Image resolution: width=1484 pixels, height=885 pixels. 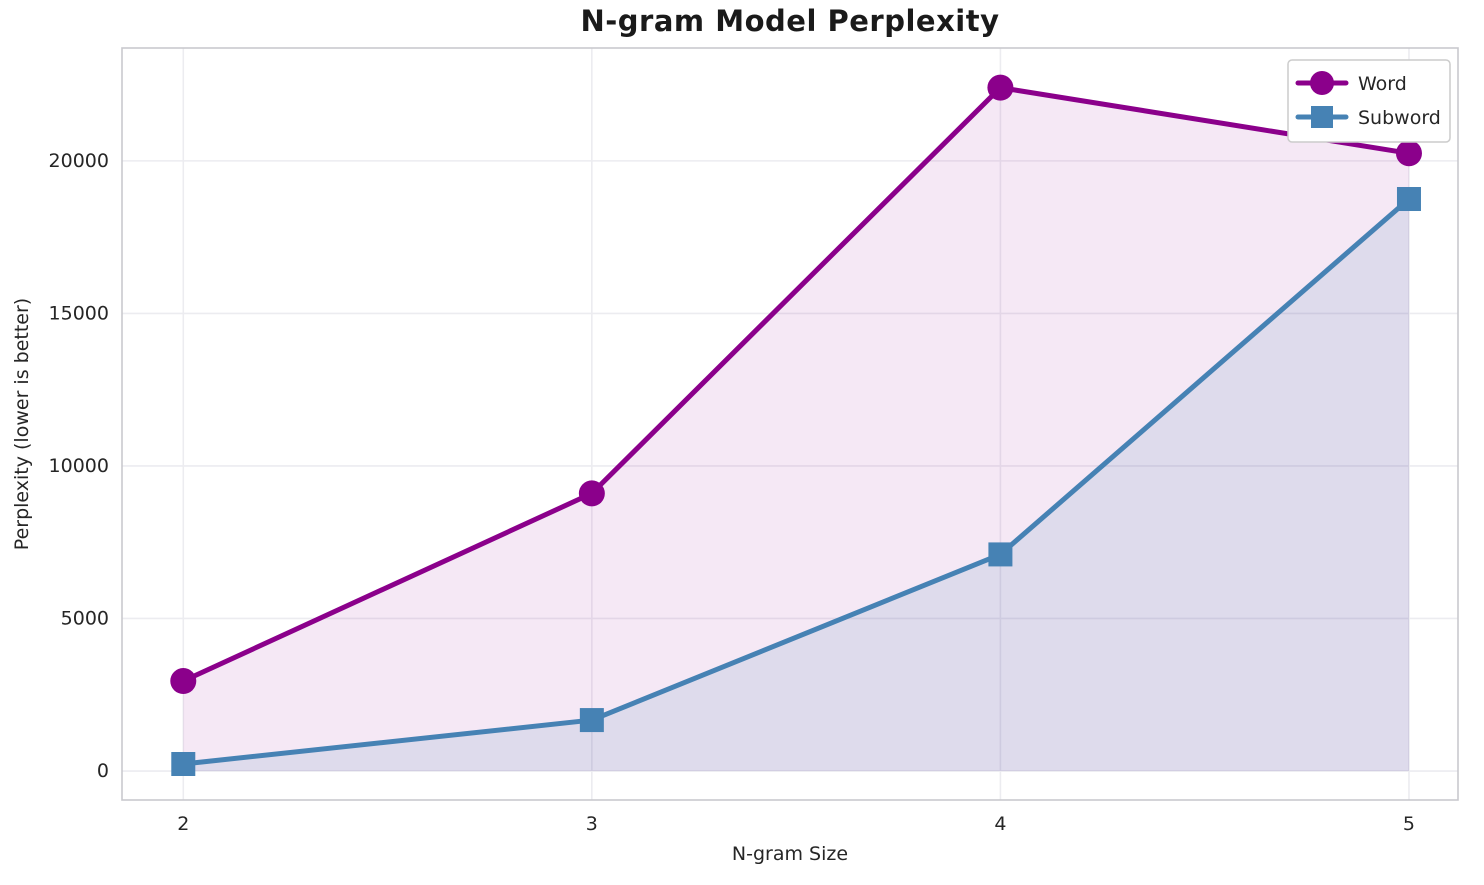 I want to click on legend-label: Subword, so click(x=1399, y=118).